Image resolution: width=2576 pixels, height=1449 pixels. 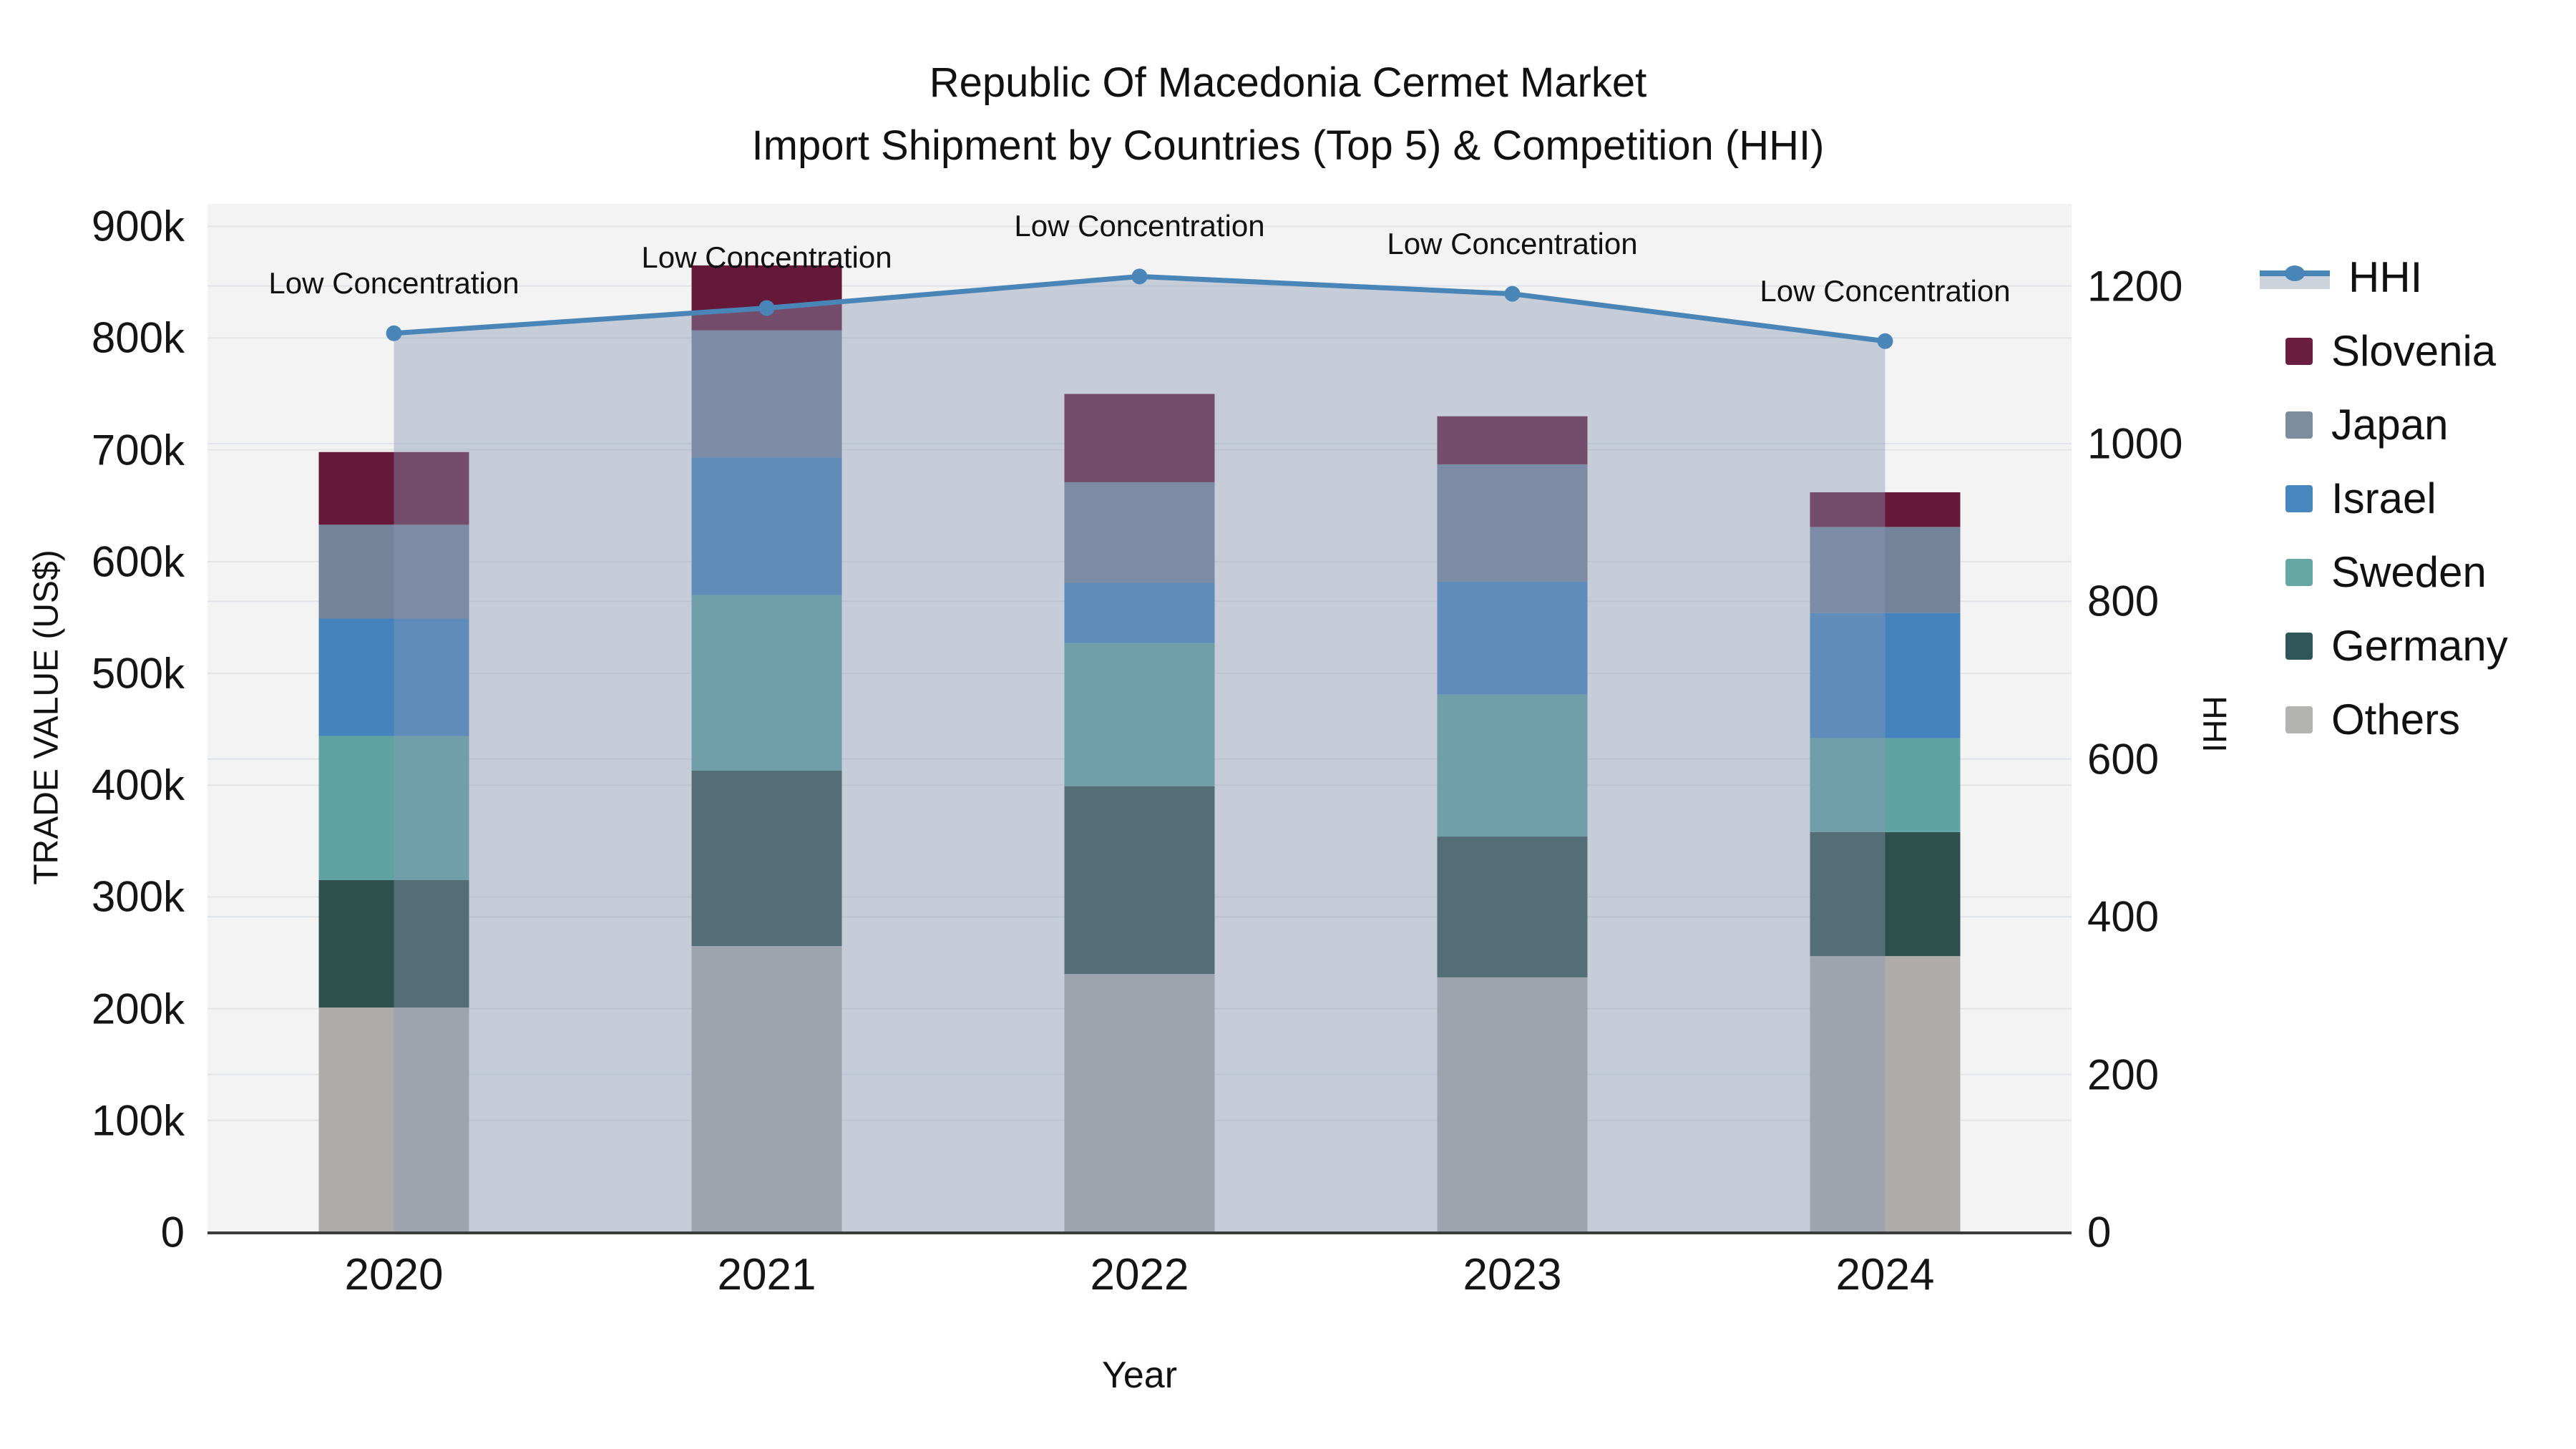 What do you see at coordinates (393, 1120) in the screenshot?
I see `bar-segment-others-2020` at bounding box center [393, 1120].